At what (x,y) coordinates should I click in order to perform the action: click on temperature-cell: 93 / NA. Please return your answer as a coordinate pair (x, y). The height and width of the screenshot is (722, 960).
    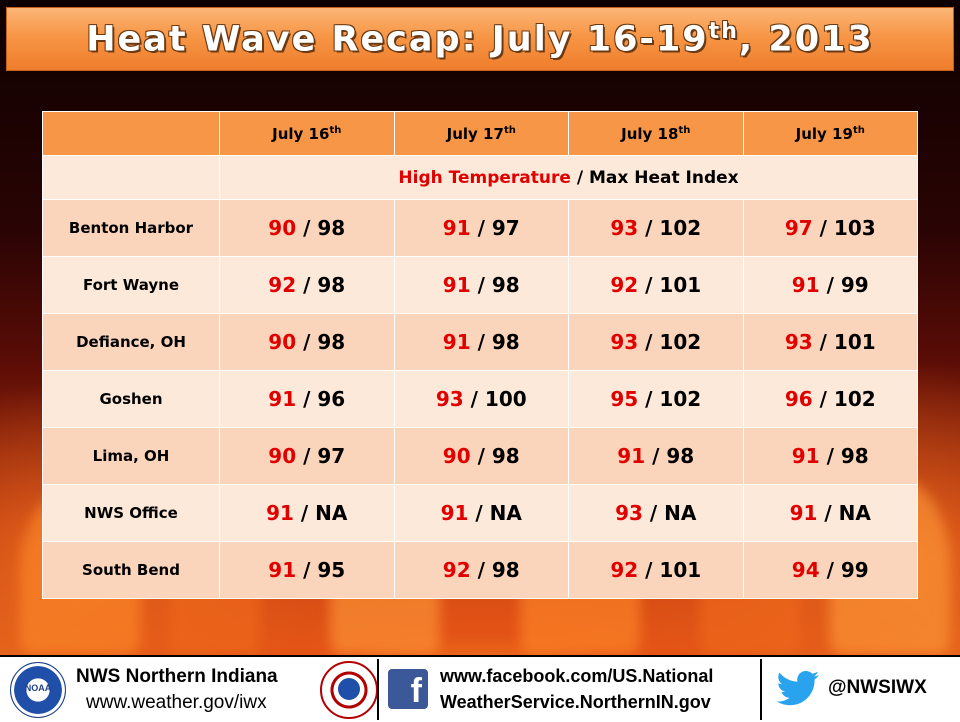
    Looking at the image, I should click on (656, 513).